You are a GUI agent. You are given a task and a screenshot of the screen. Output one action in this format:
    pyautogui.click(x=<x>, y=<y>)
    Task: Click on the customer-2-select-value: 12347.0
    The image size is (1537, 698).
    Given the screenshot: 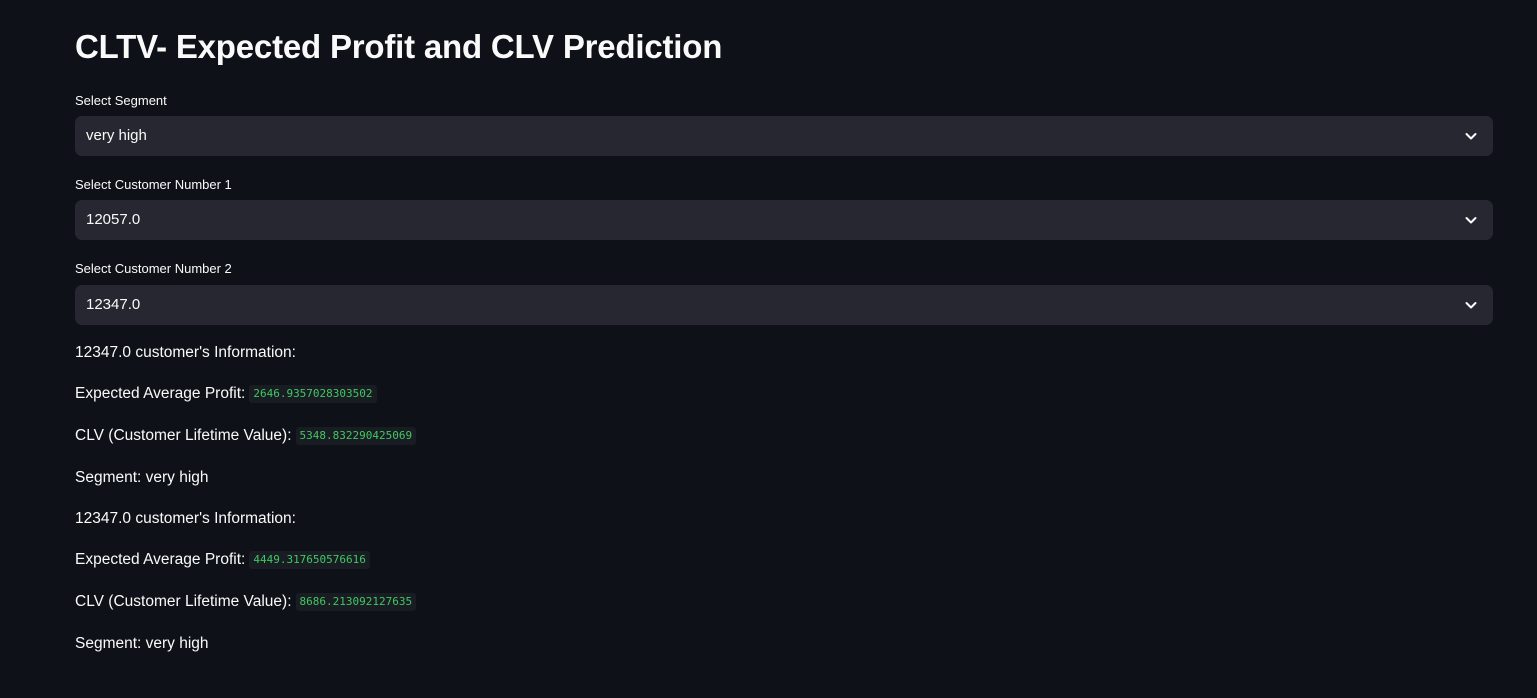 What is the action you would take?
    pyautogui.click(x=113, y=304)
    